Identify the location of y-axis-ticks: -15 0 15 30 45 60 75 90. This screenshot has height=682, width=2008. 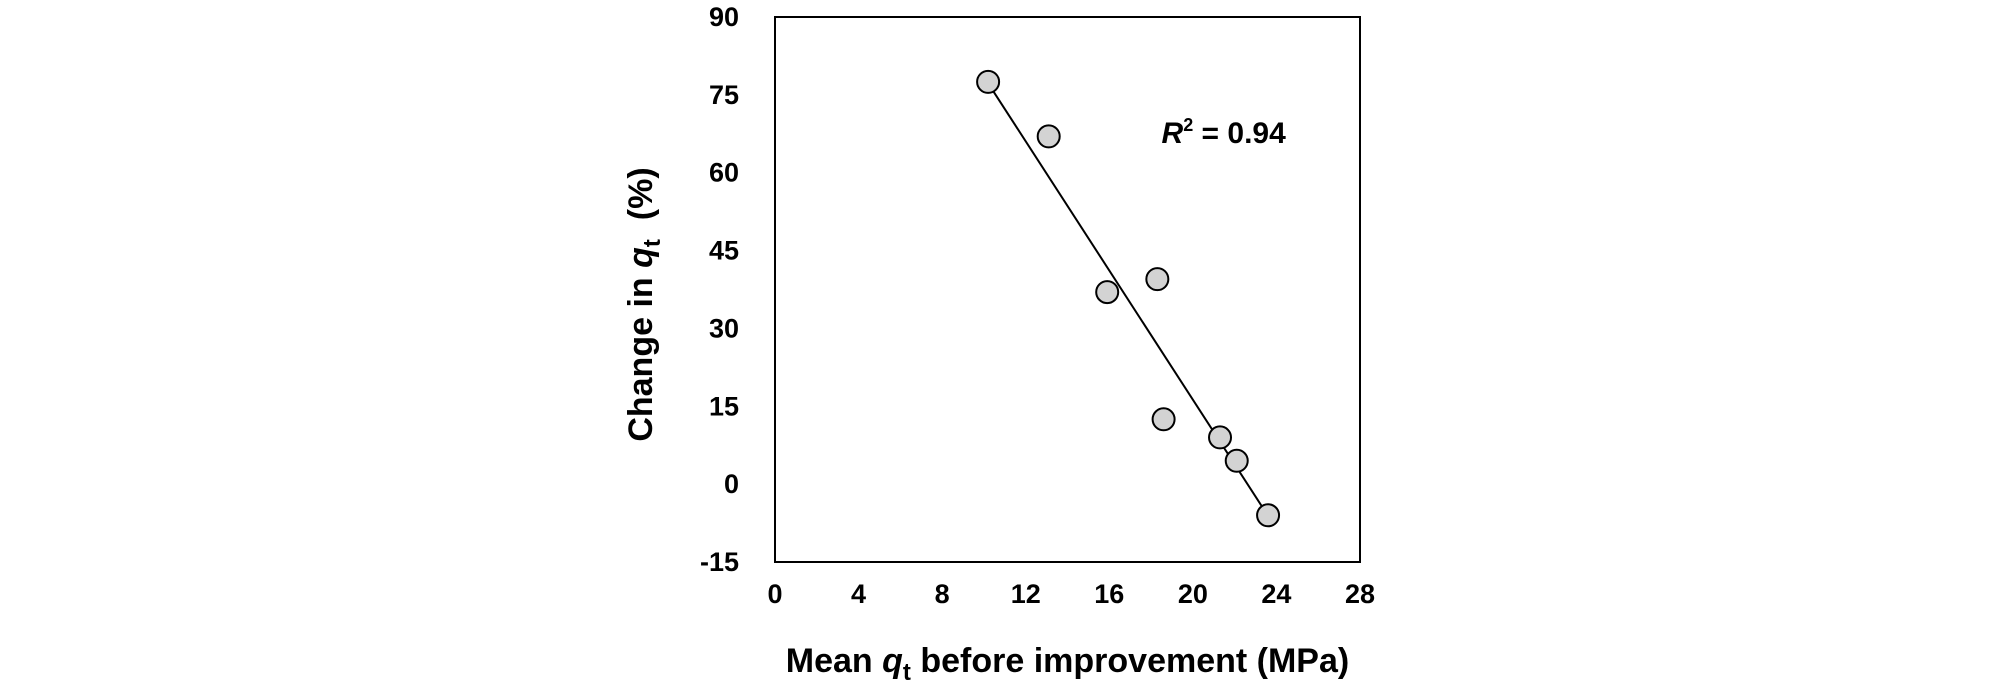
(719, 289).